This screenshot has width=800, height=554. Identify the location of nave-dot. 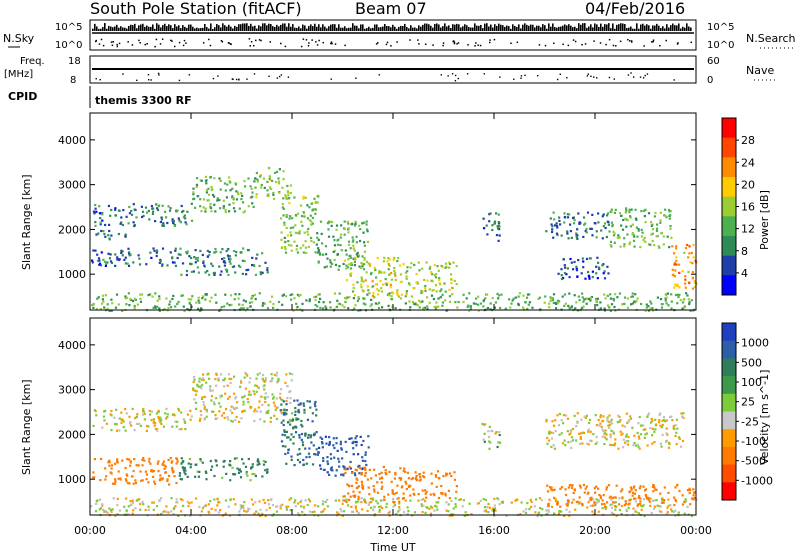
(379, 75).